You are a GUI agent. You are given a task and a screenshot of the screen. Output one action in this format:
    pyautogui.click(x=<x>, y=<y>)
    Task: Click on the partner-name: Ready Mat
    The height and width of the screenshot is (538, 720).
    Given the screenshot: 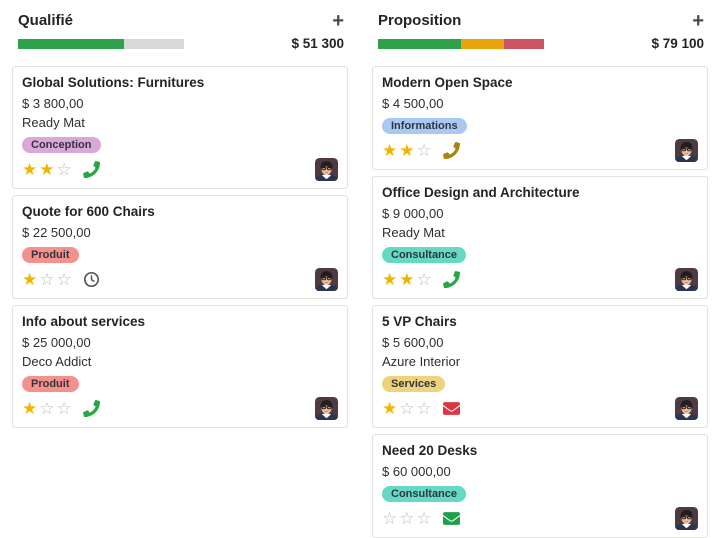 What is the action you would take?
    pyautogui.click(x=53, y=122)
    